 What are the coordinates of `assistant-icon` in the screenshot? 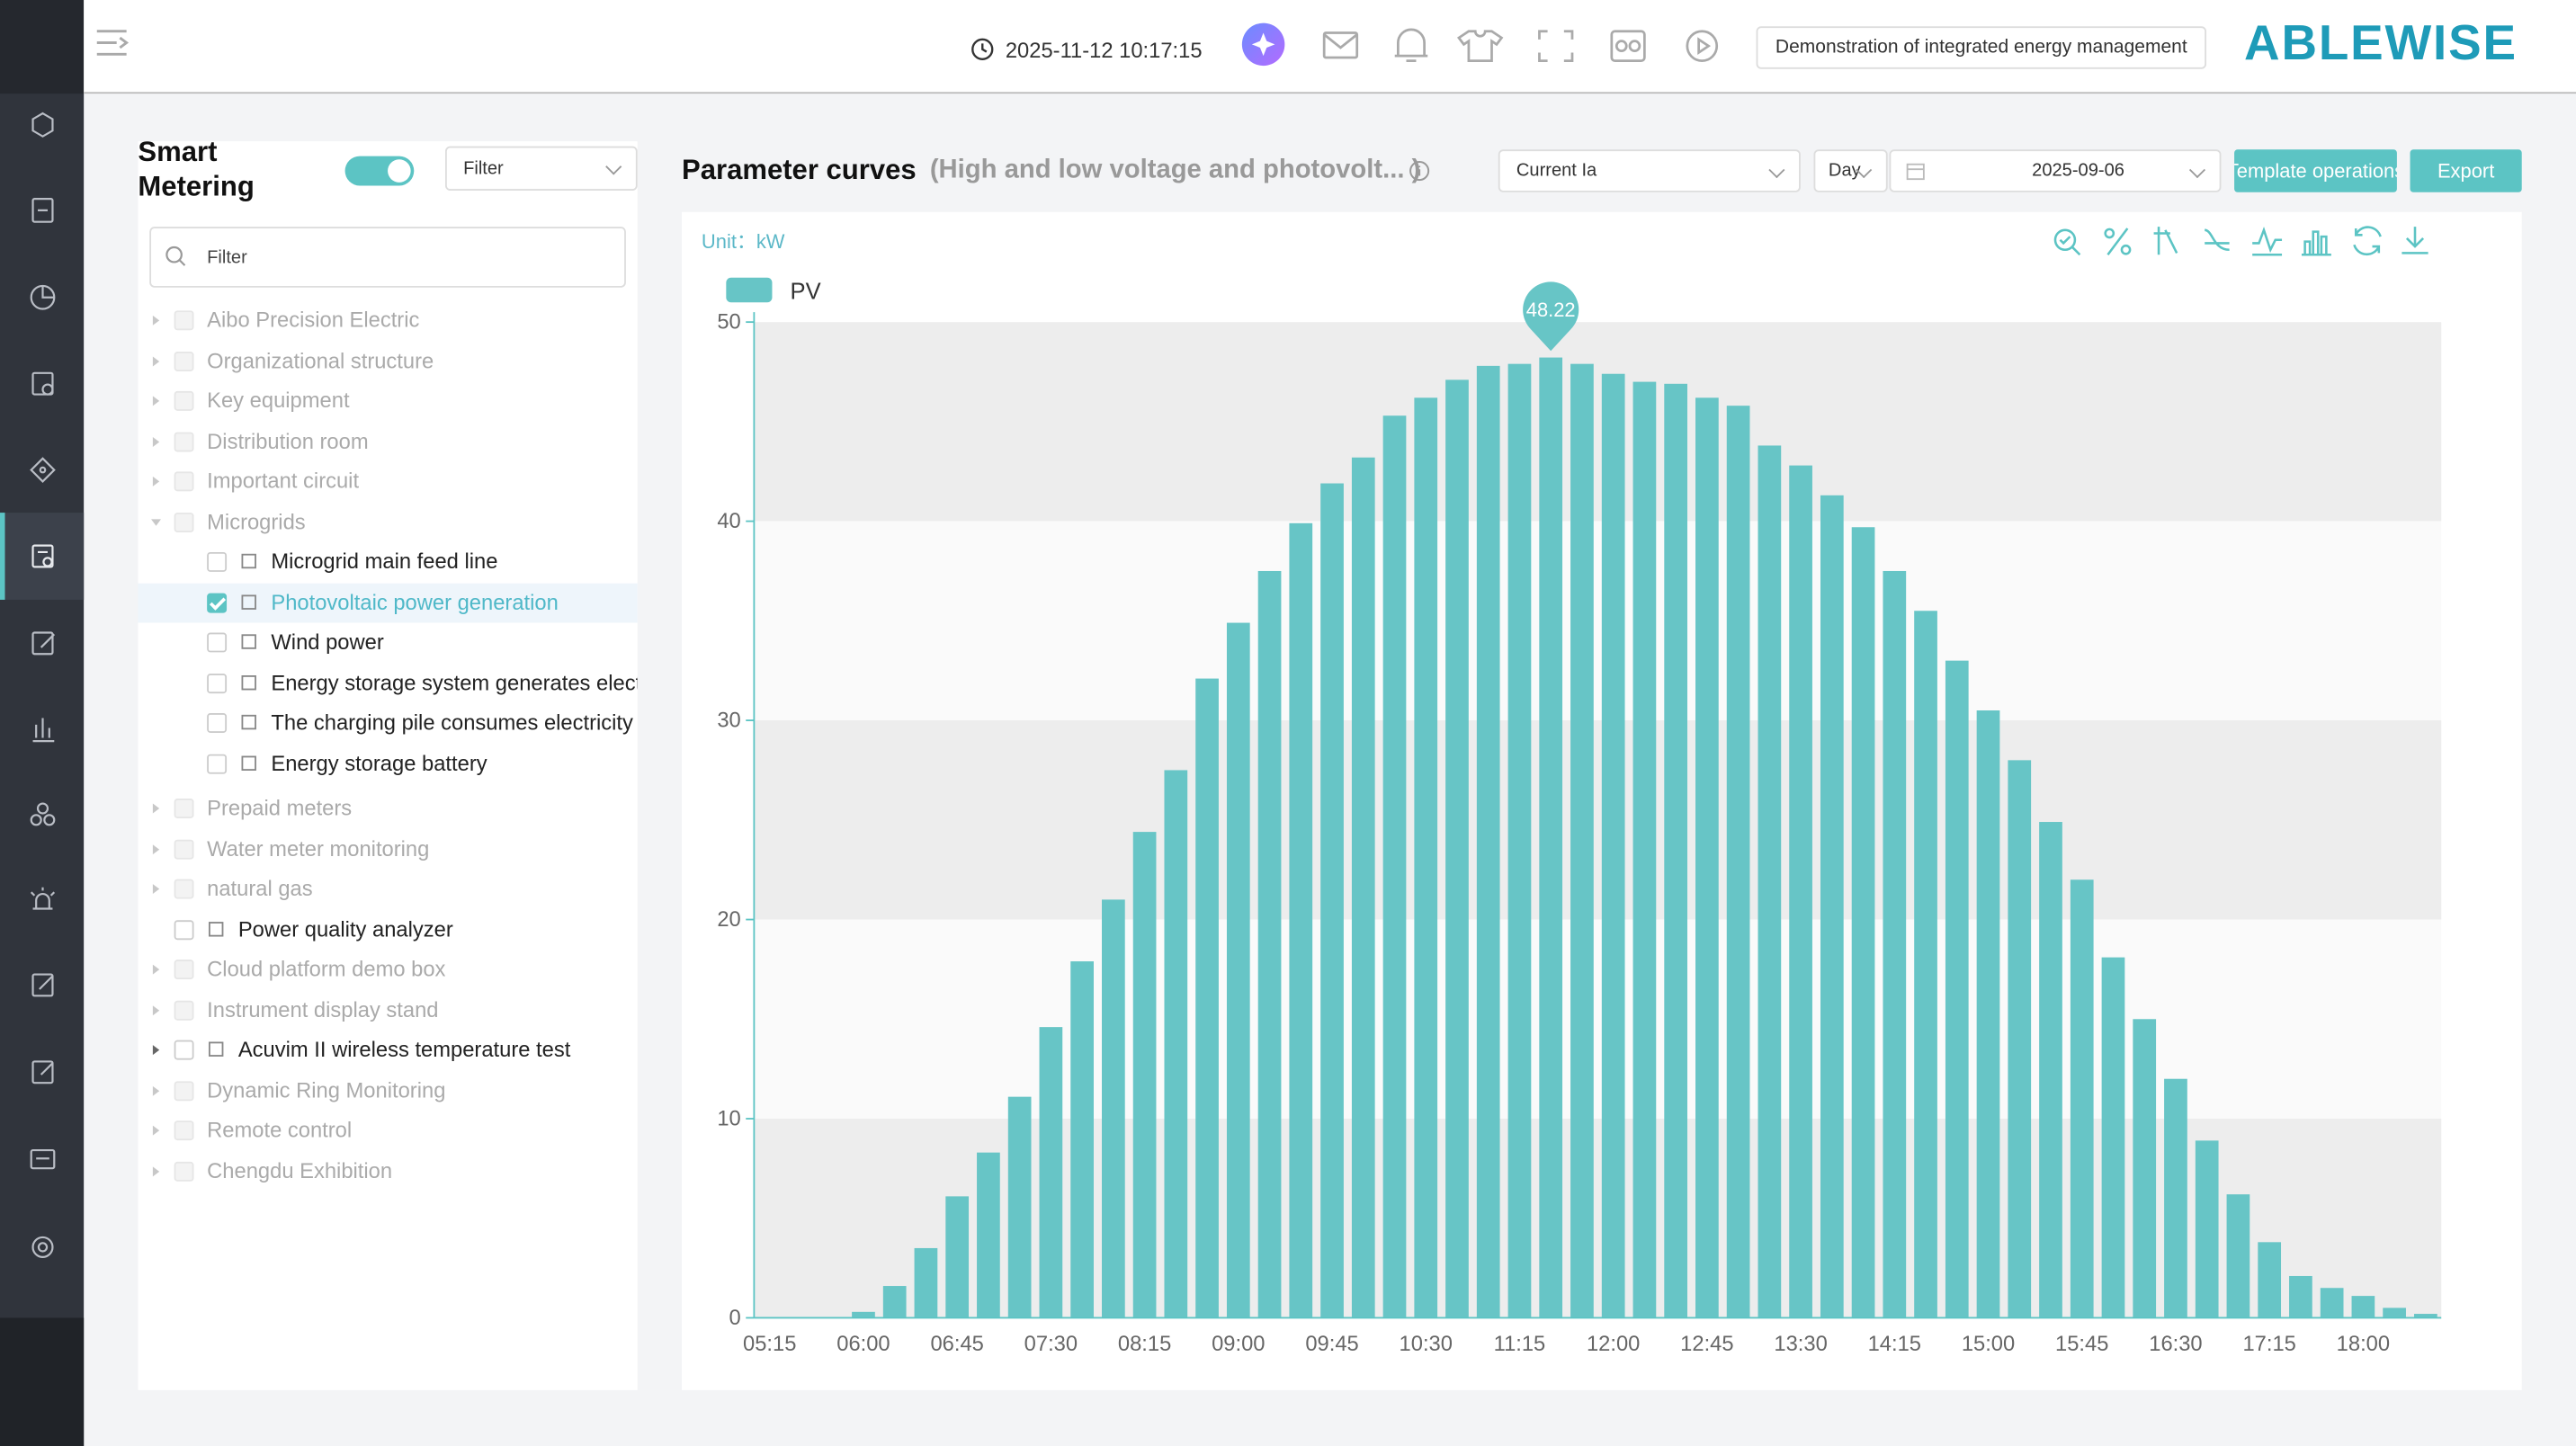 It's located at (1263, 44).